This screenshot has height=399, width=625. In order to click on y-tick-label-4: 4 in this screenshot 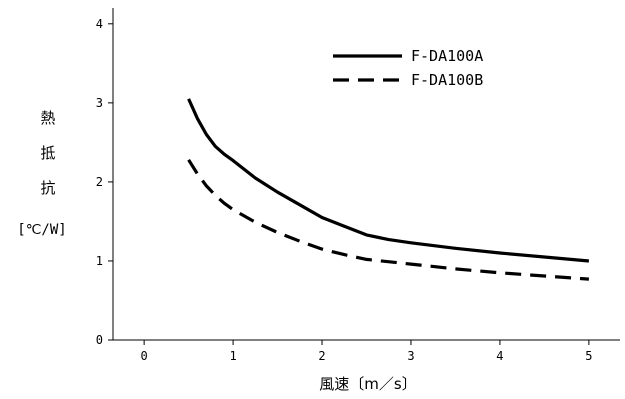, I will do `click(99, 24)`.